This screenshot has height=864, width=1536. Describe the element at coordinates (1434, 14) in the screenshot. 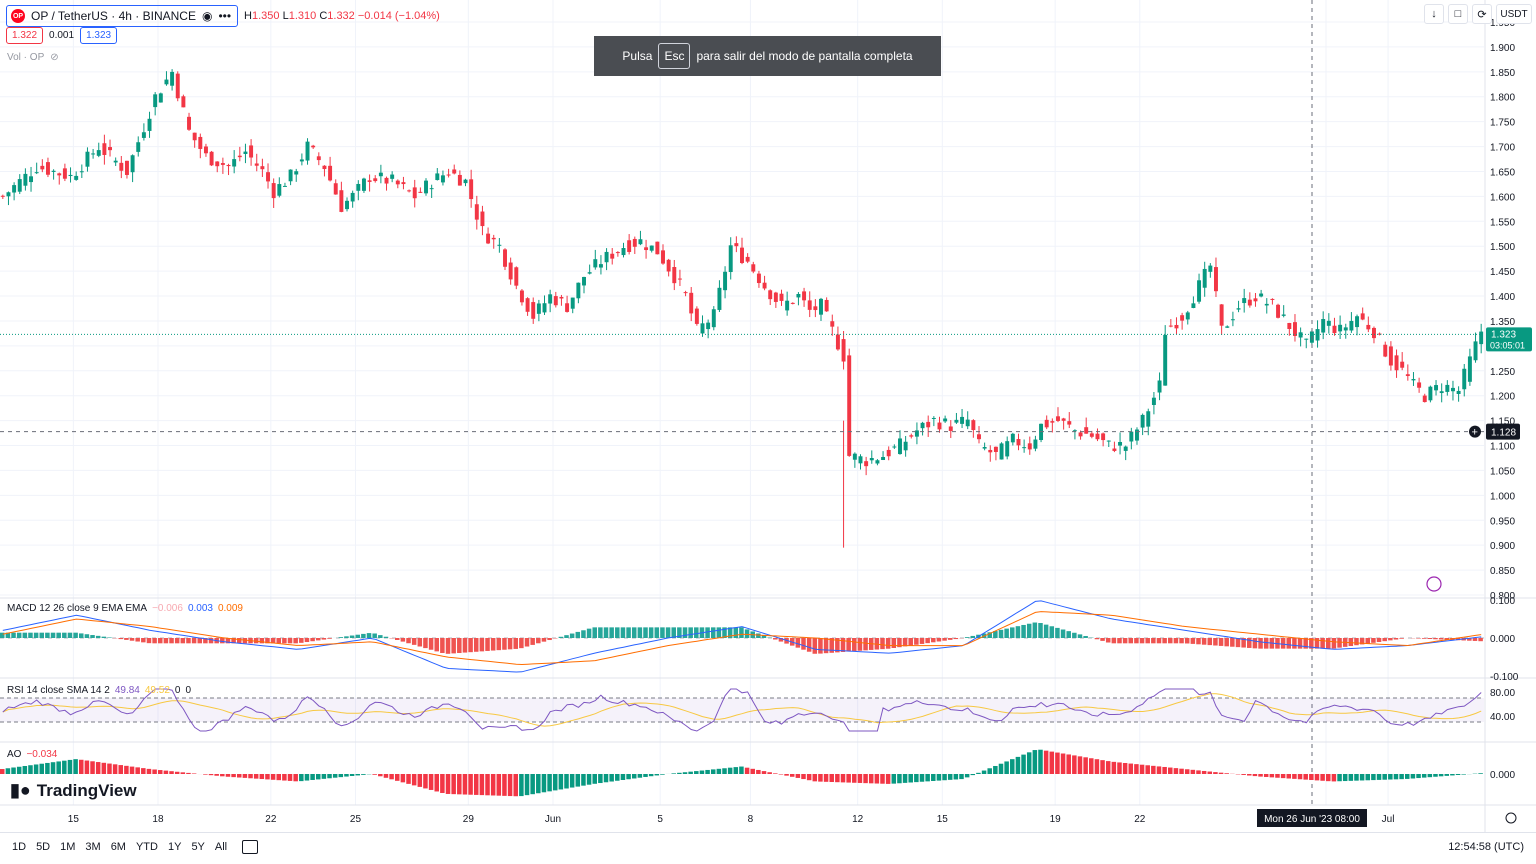

I see `arrow-down-icon: ↓` at that location.